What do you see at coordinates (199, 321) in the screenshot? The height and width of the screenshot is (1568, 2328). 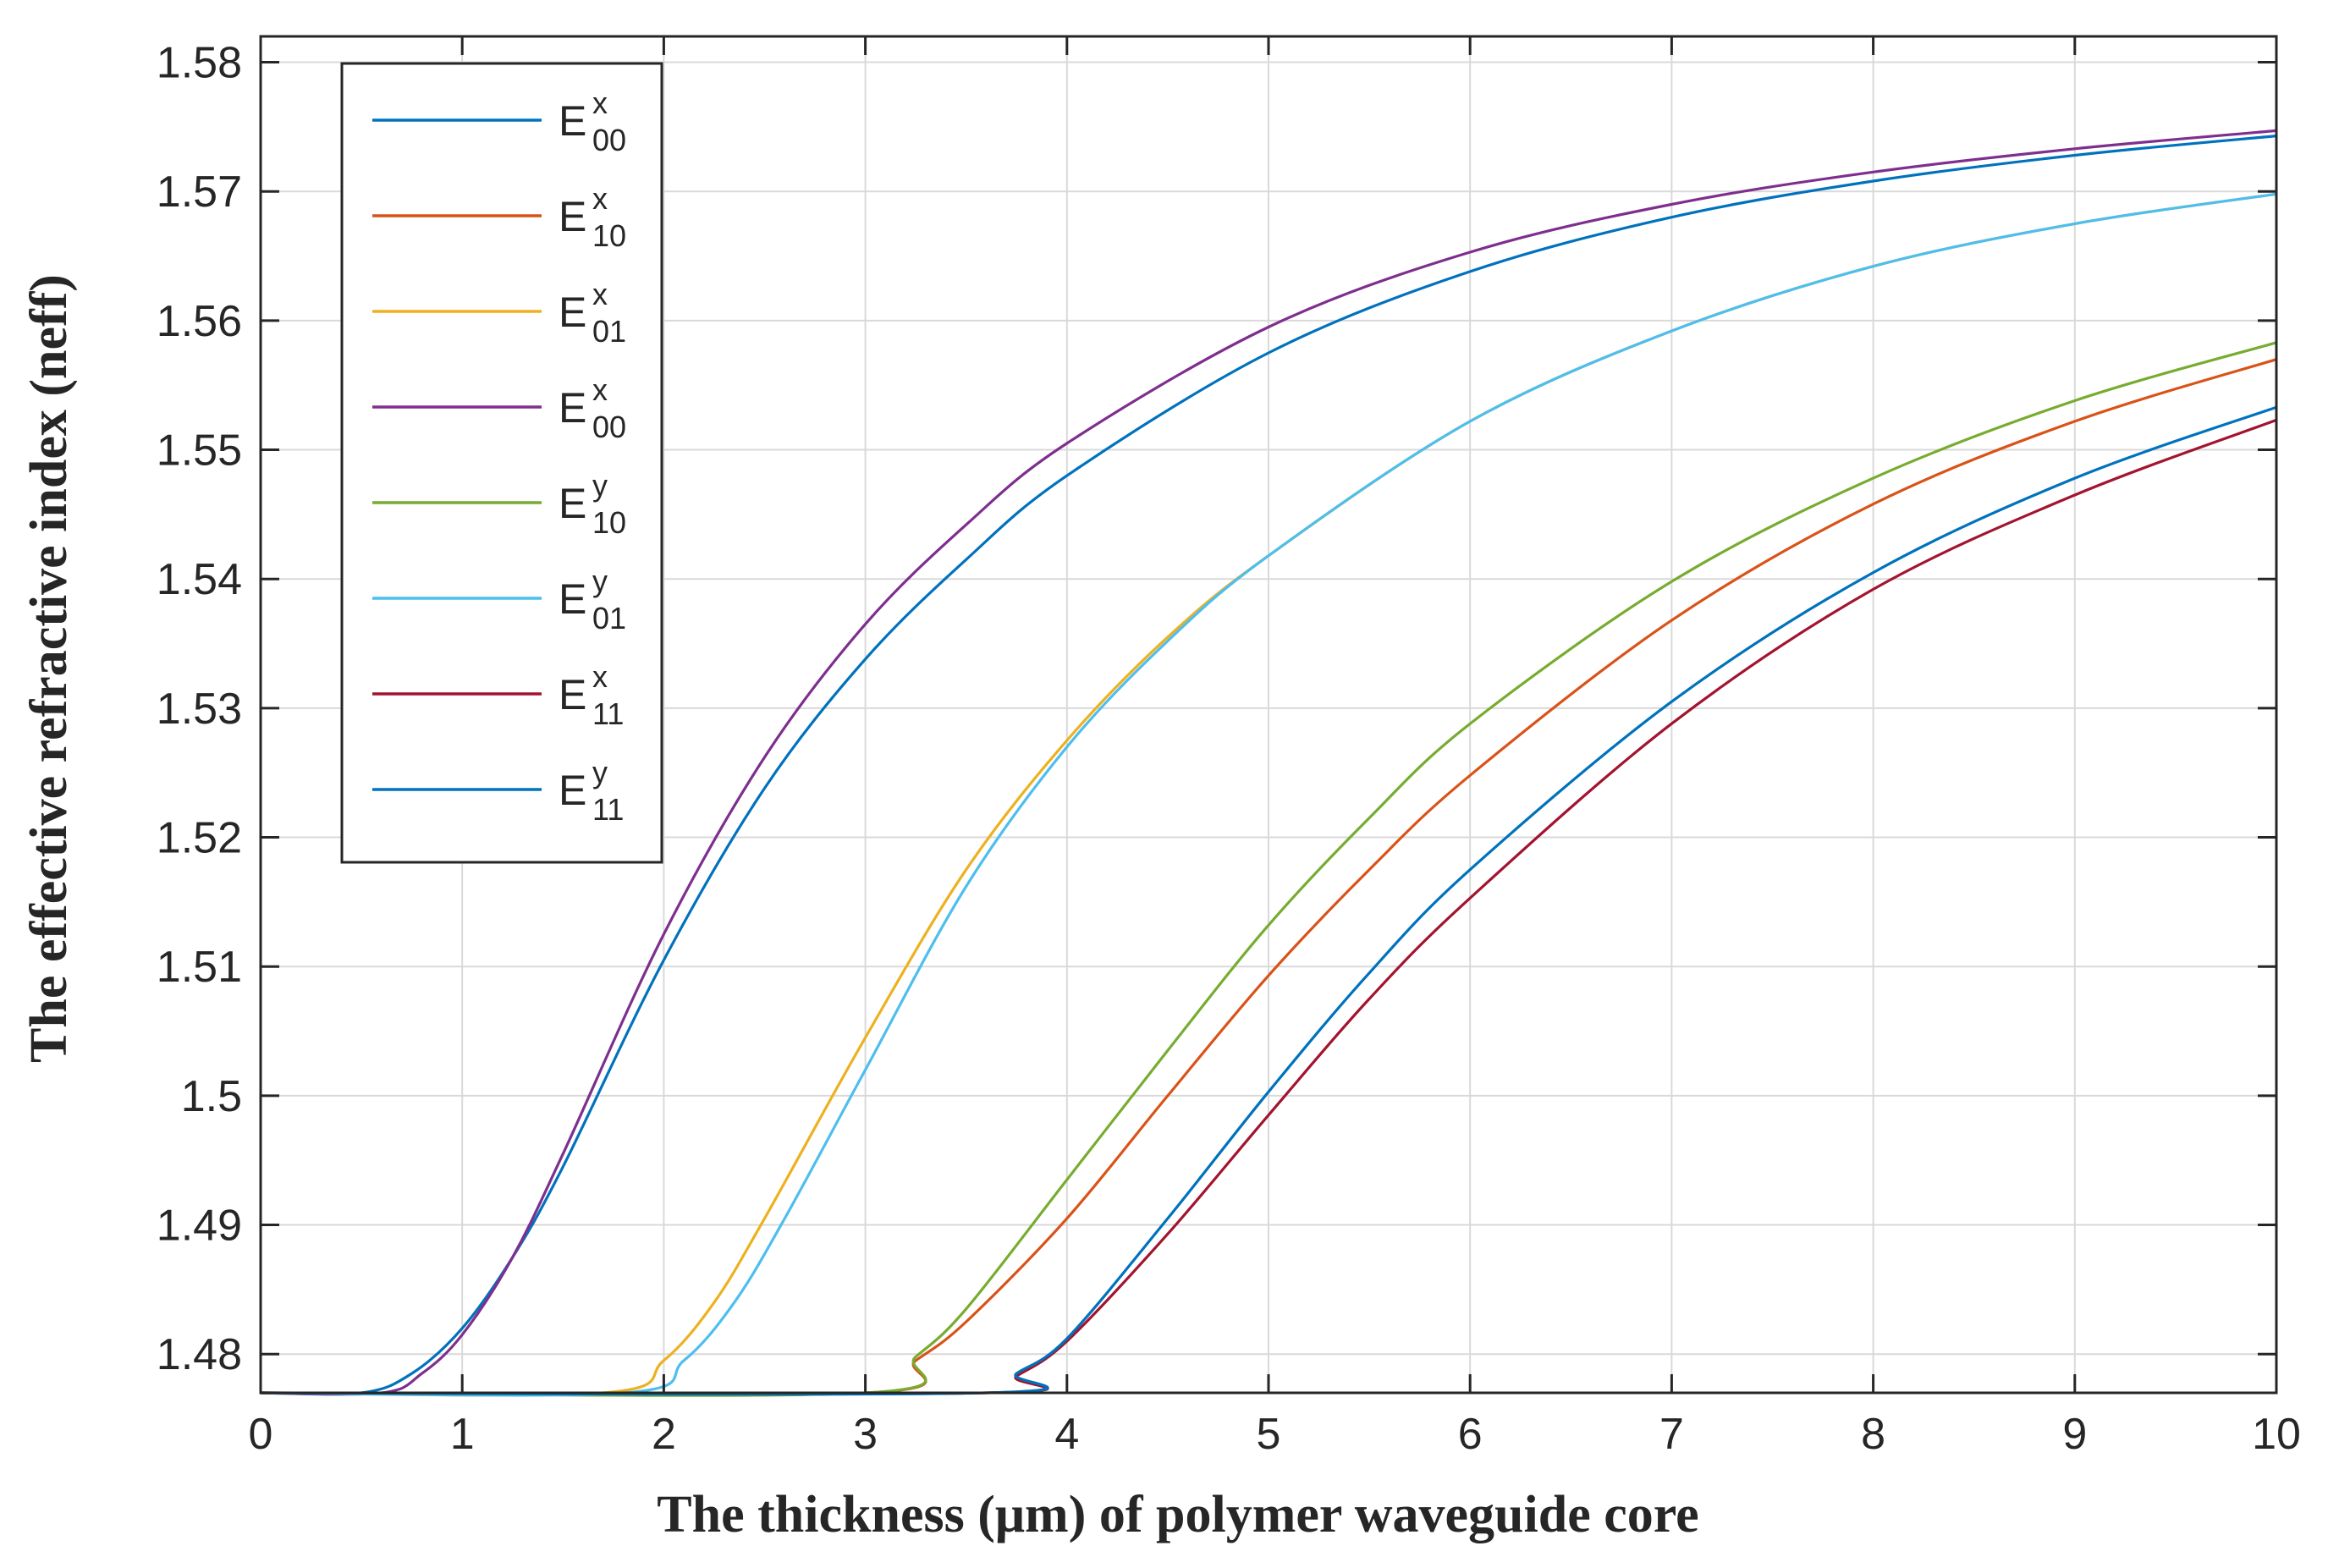 I see `y-tick-label: 1.56` at bounding box center [199, 321].